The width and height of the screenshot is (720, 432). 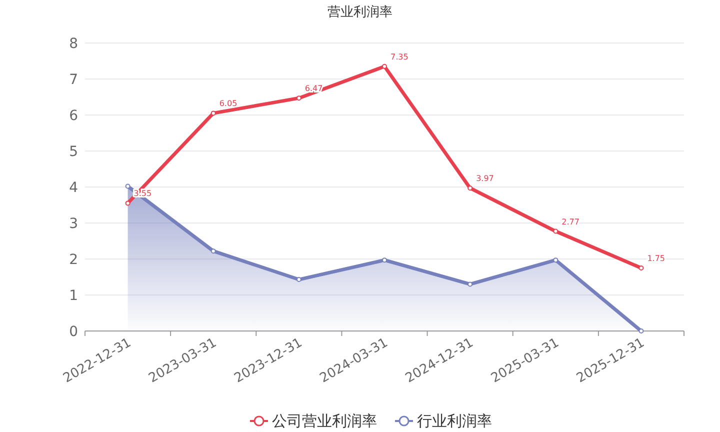 I want to click on legend-label: 行业利润率, so click(x=454, y=421).